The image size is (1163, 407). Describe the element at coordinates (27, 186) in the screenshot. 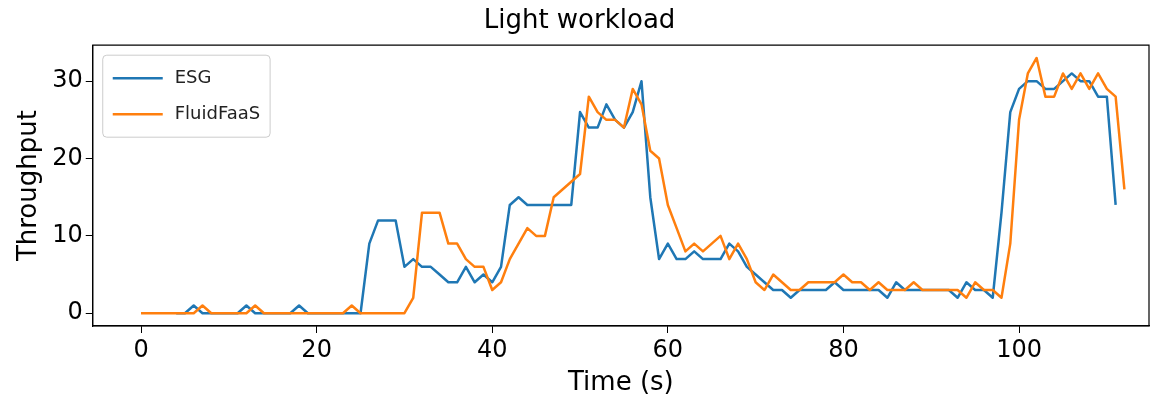

I see `y-axis-title: Throughput` at that location.